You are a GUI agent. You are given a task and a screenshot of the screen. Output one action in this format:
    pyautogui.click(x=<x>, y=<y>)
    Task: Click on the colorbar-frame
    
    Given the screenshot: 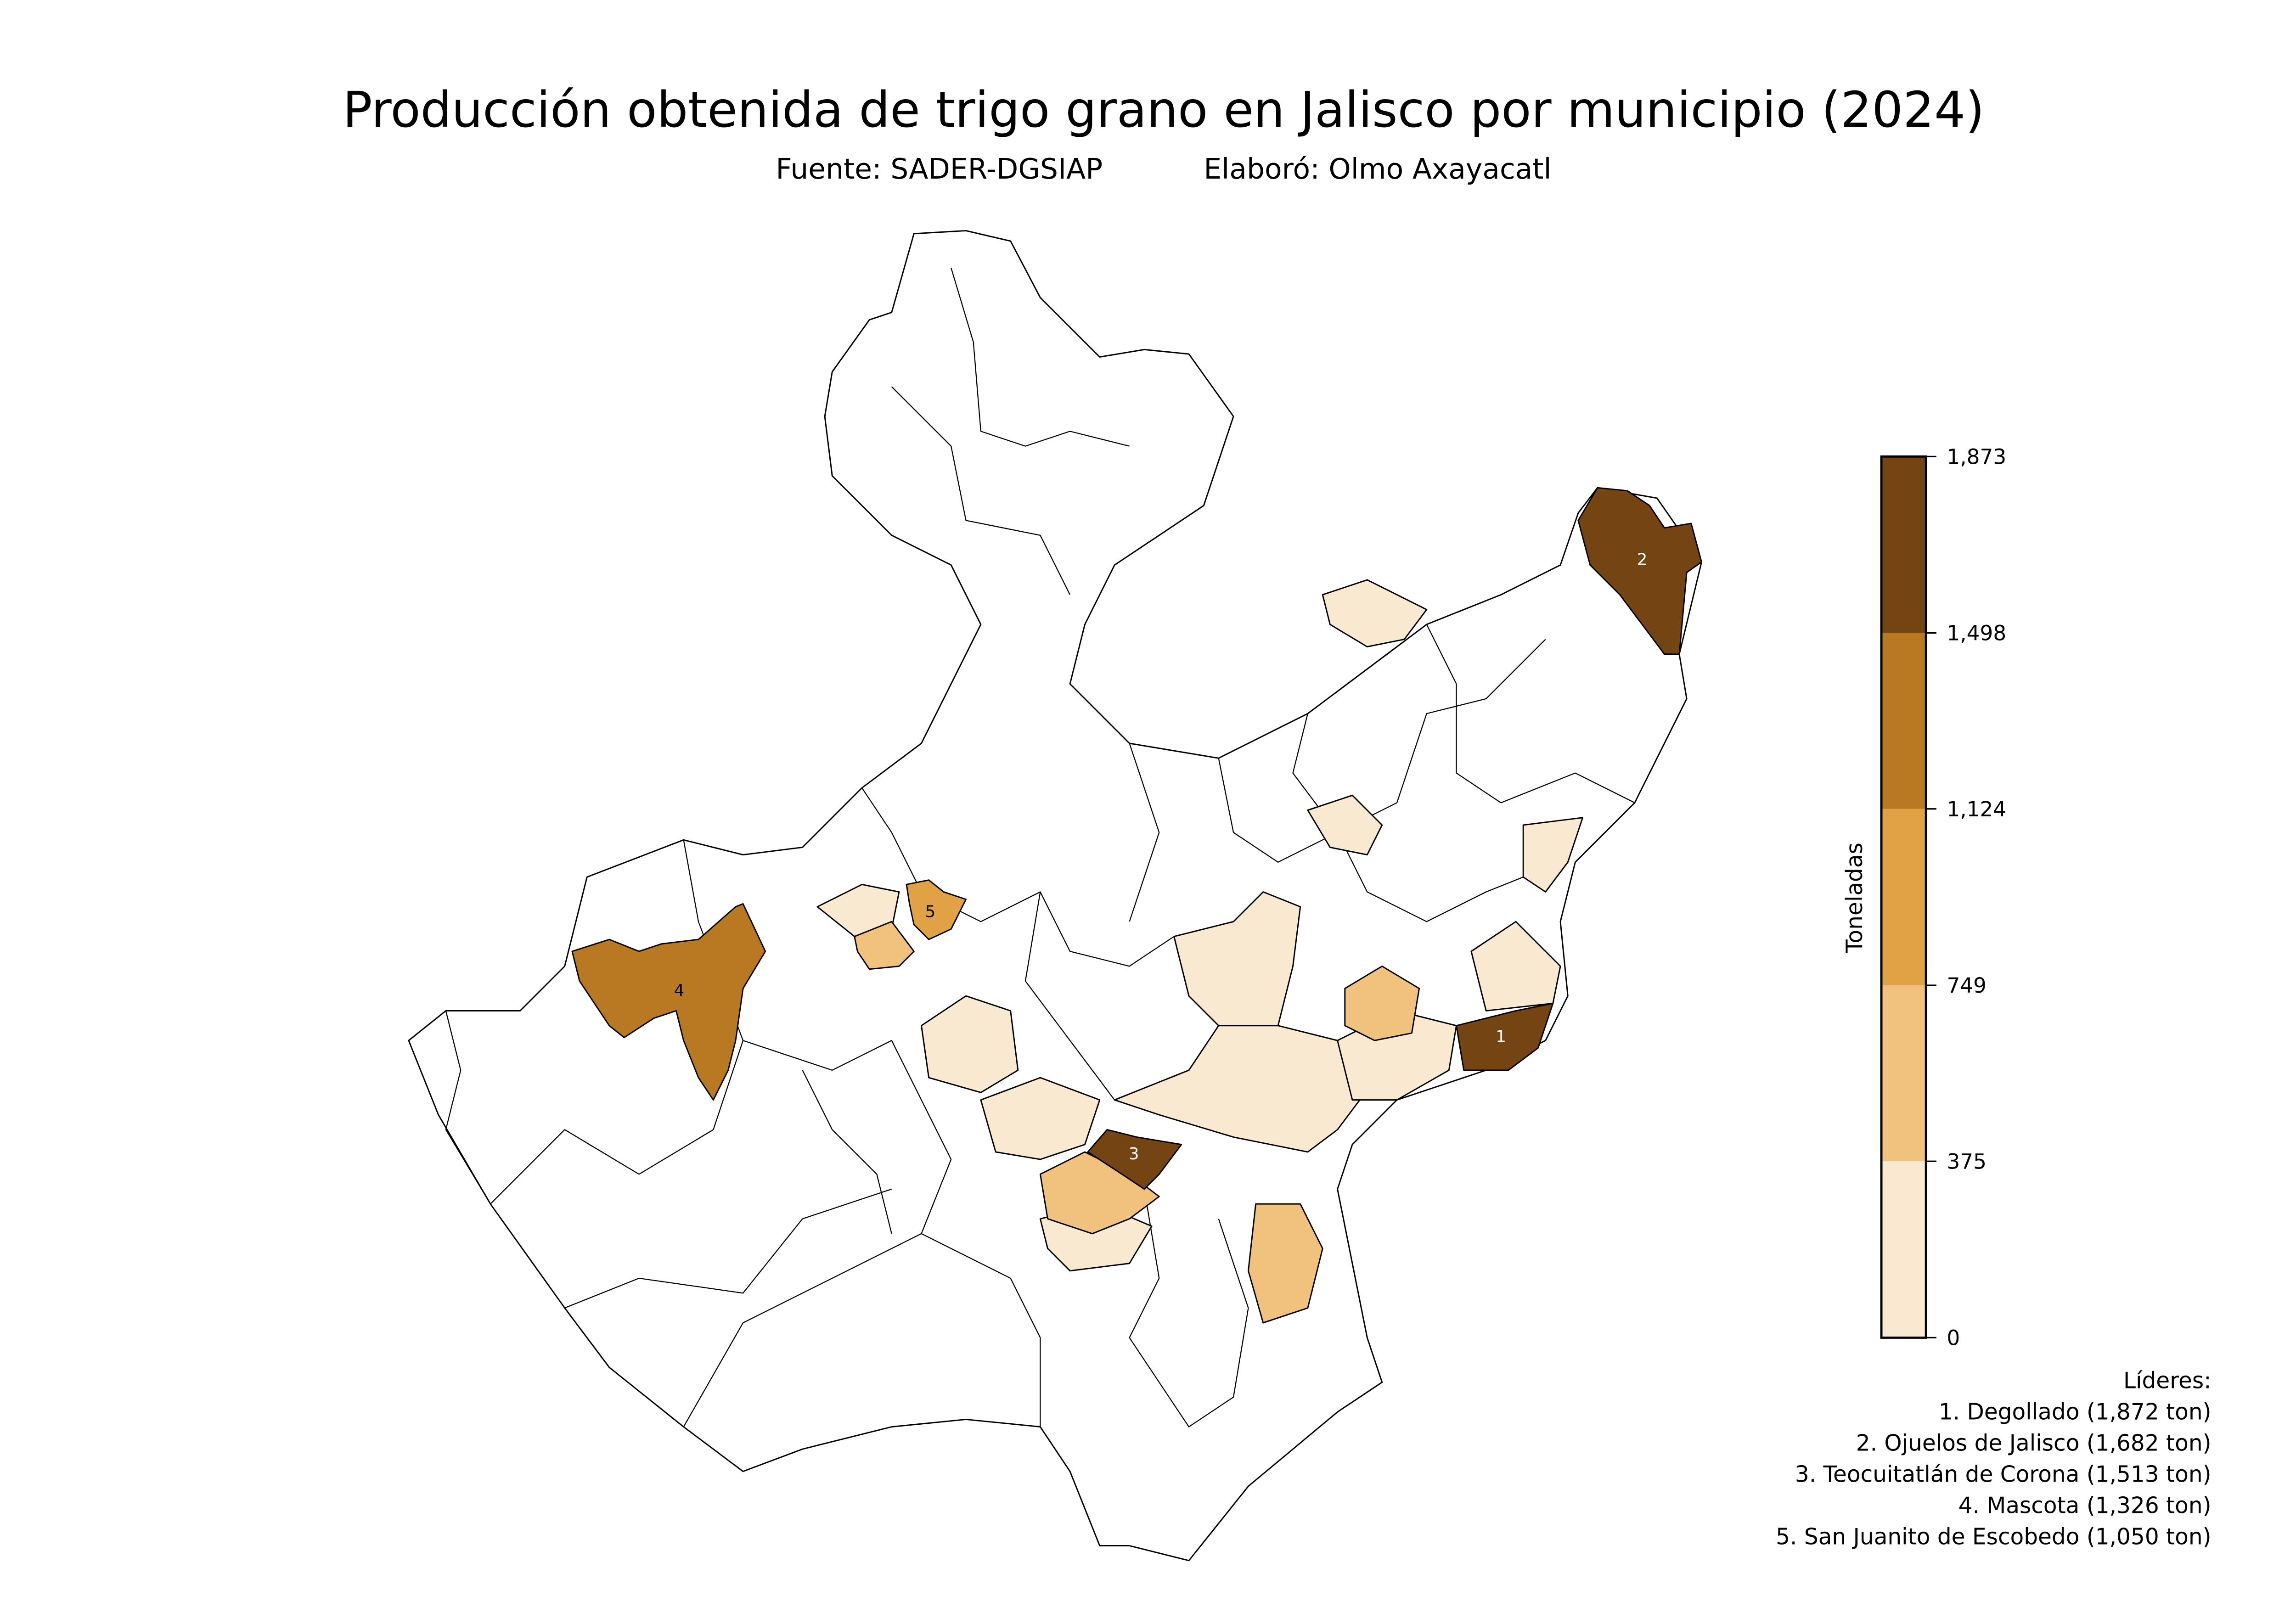 What is the action you would take?
    pyautogui.click(x=1903, y=897)
    